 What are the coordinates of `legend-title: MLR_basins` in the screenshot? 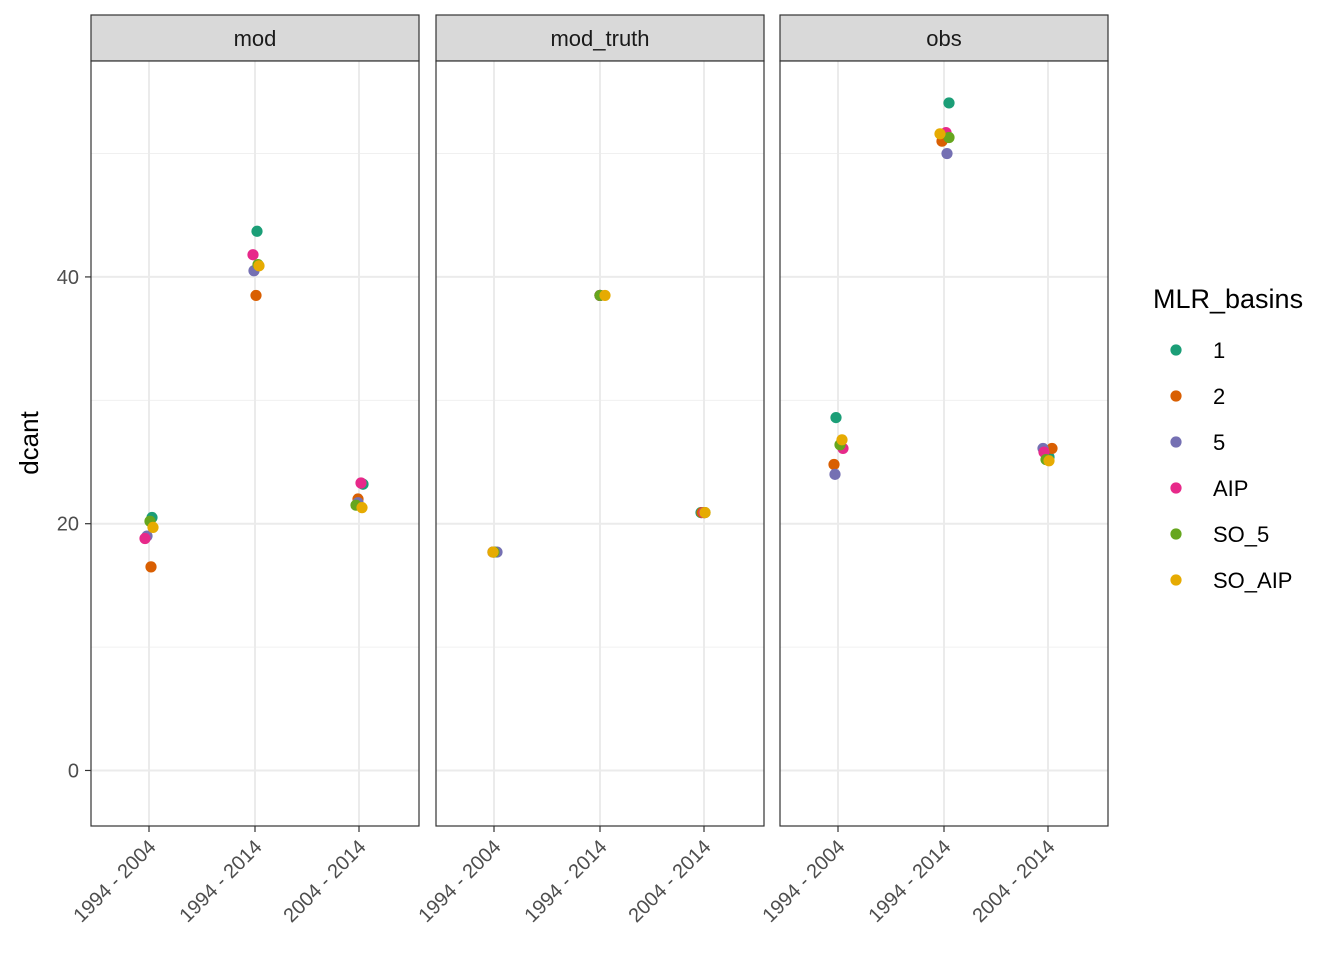 It's located at (1228, 299).